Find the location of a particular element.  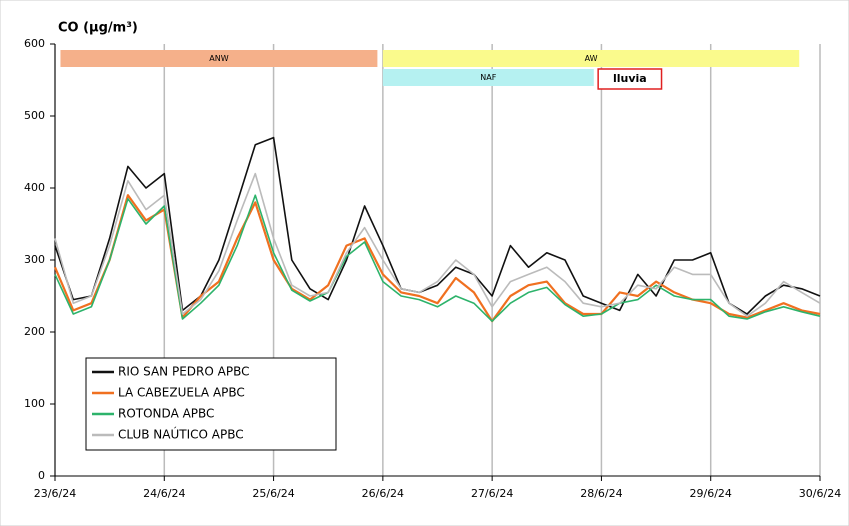

x-tick-label: 24/6/24 is located at coordinates (164, 493).